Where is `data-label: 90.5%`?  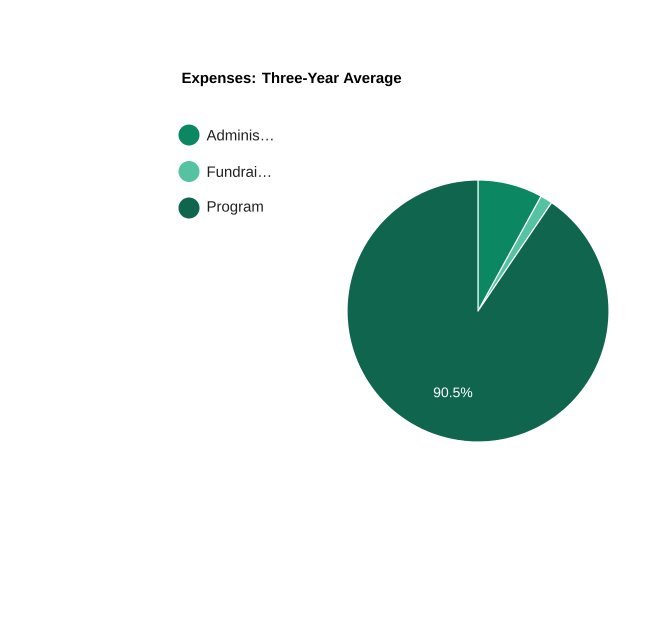 data-label: 90.5% is located at coordinates (453, 392).